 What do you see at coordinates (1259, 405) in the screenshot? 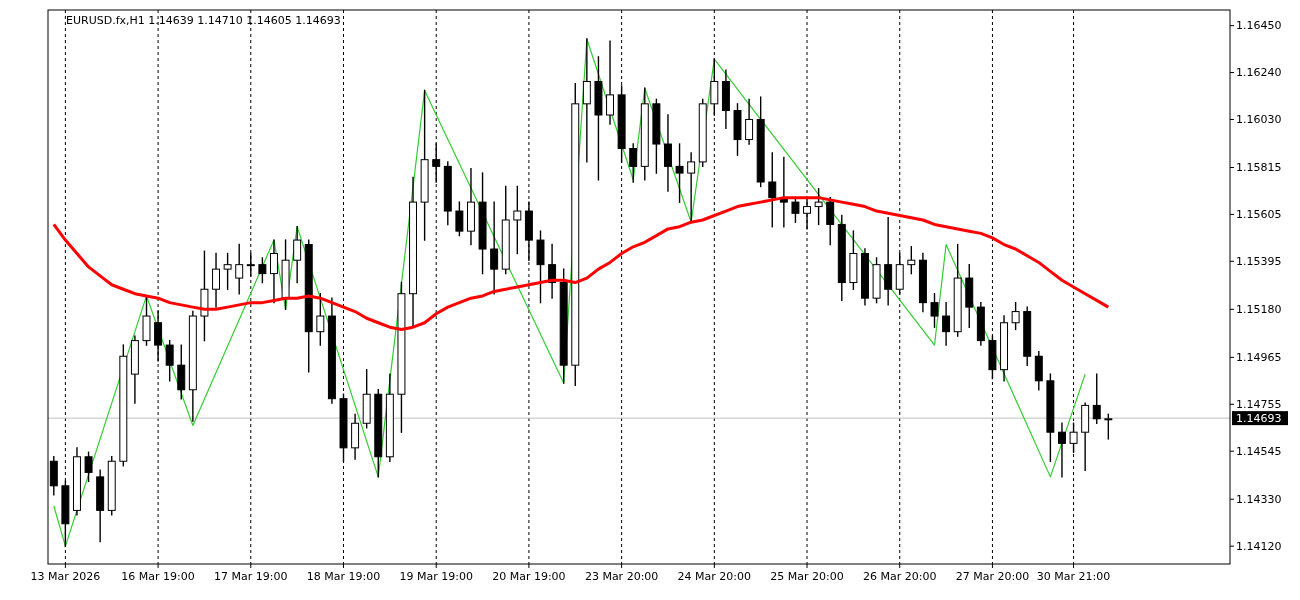
I see `y-tick-label: 1.14755` at bounding box center [1259, 405].